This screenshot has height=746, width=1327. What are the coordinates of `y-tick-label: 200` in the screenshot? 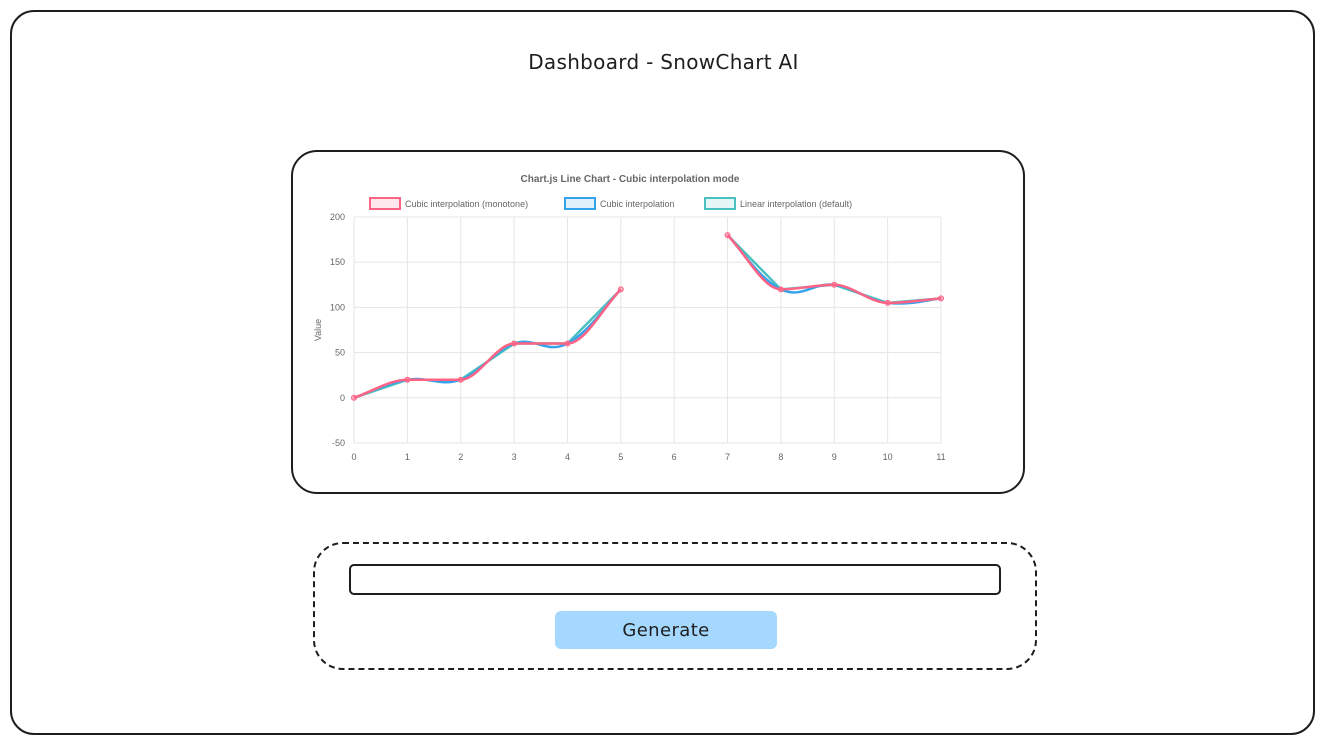 It's located at (337, 217).